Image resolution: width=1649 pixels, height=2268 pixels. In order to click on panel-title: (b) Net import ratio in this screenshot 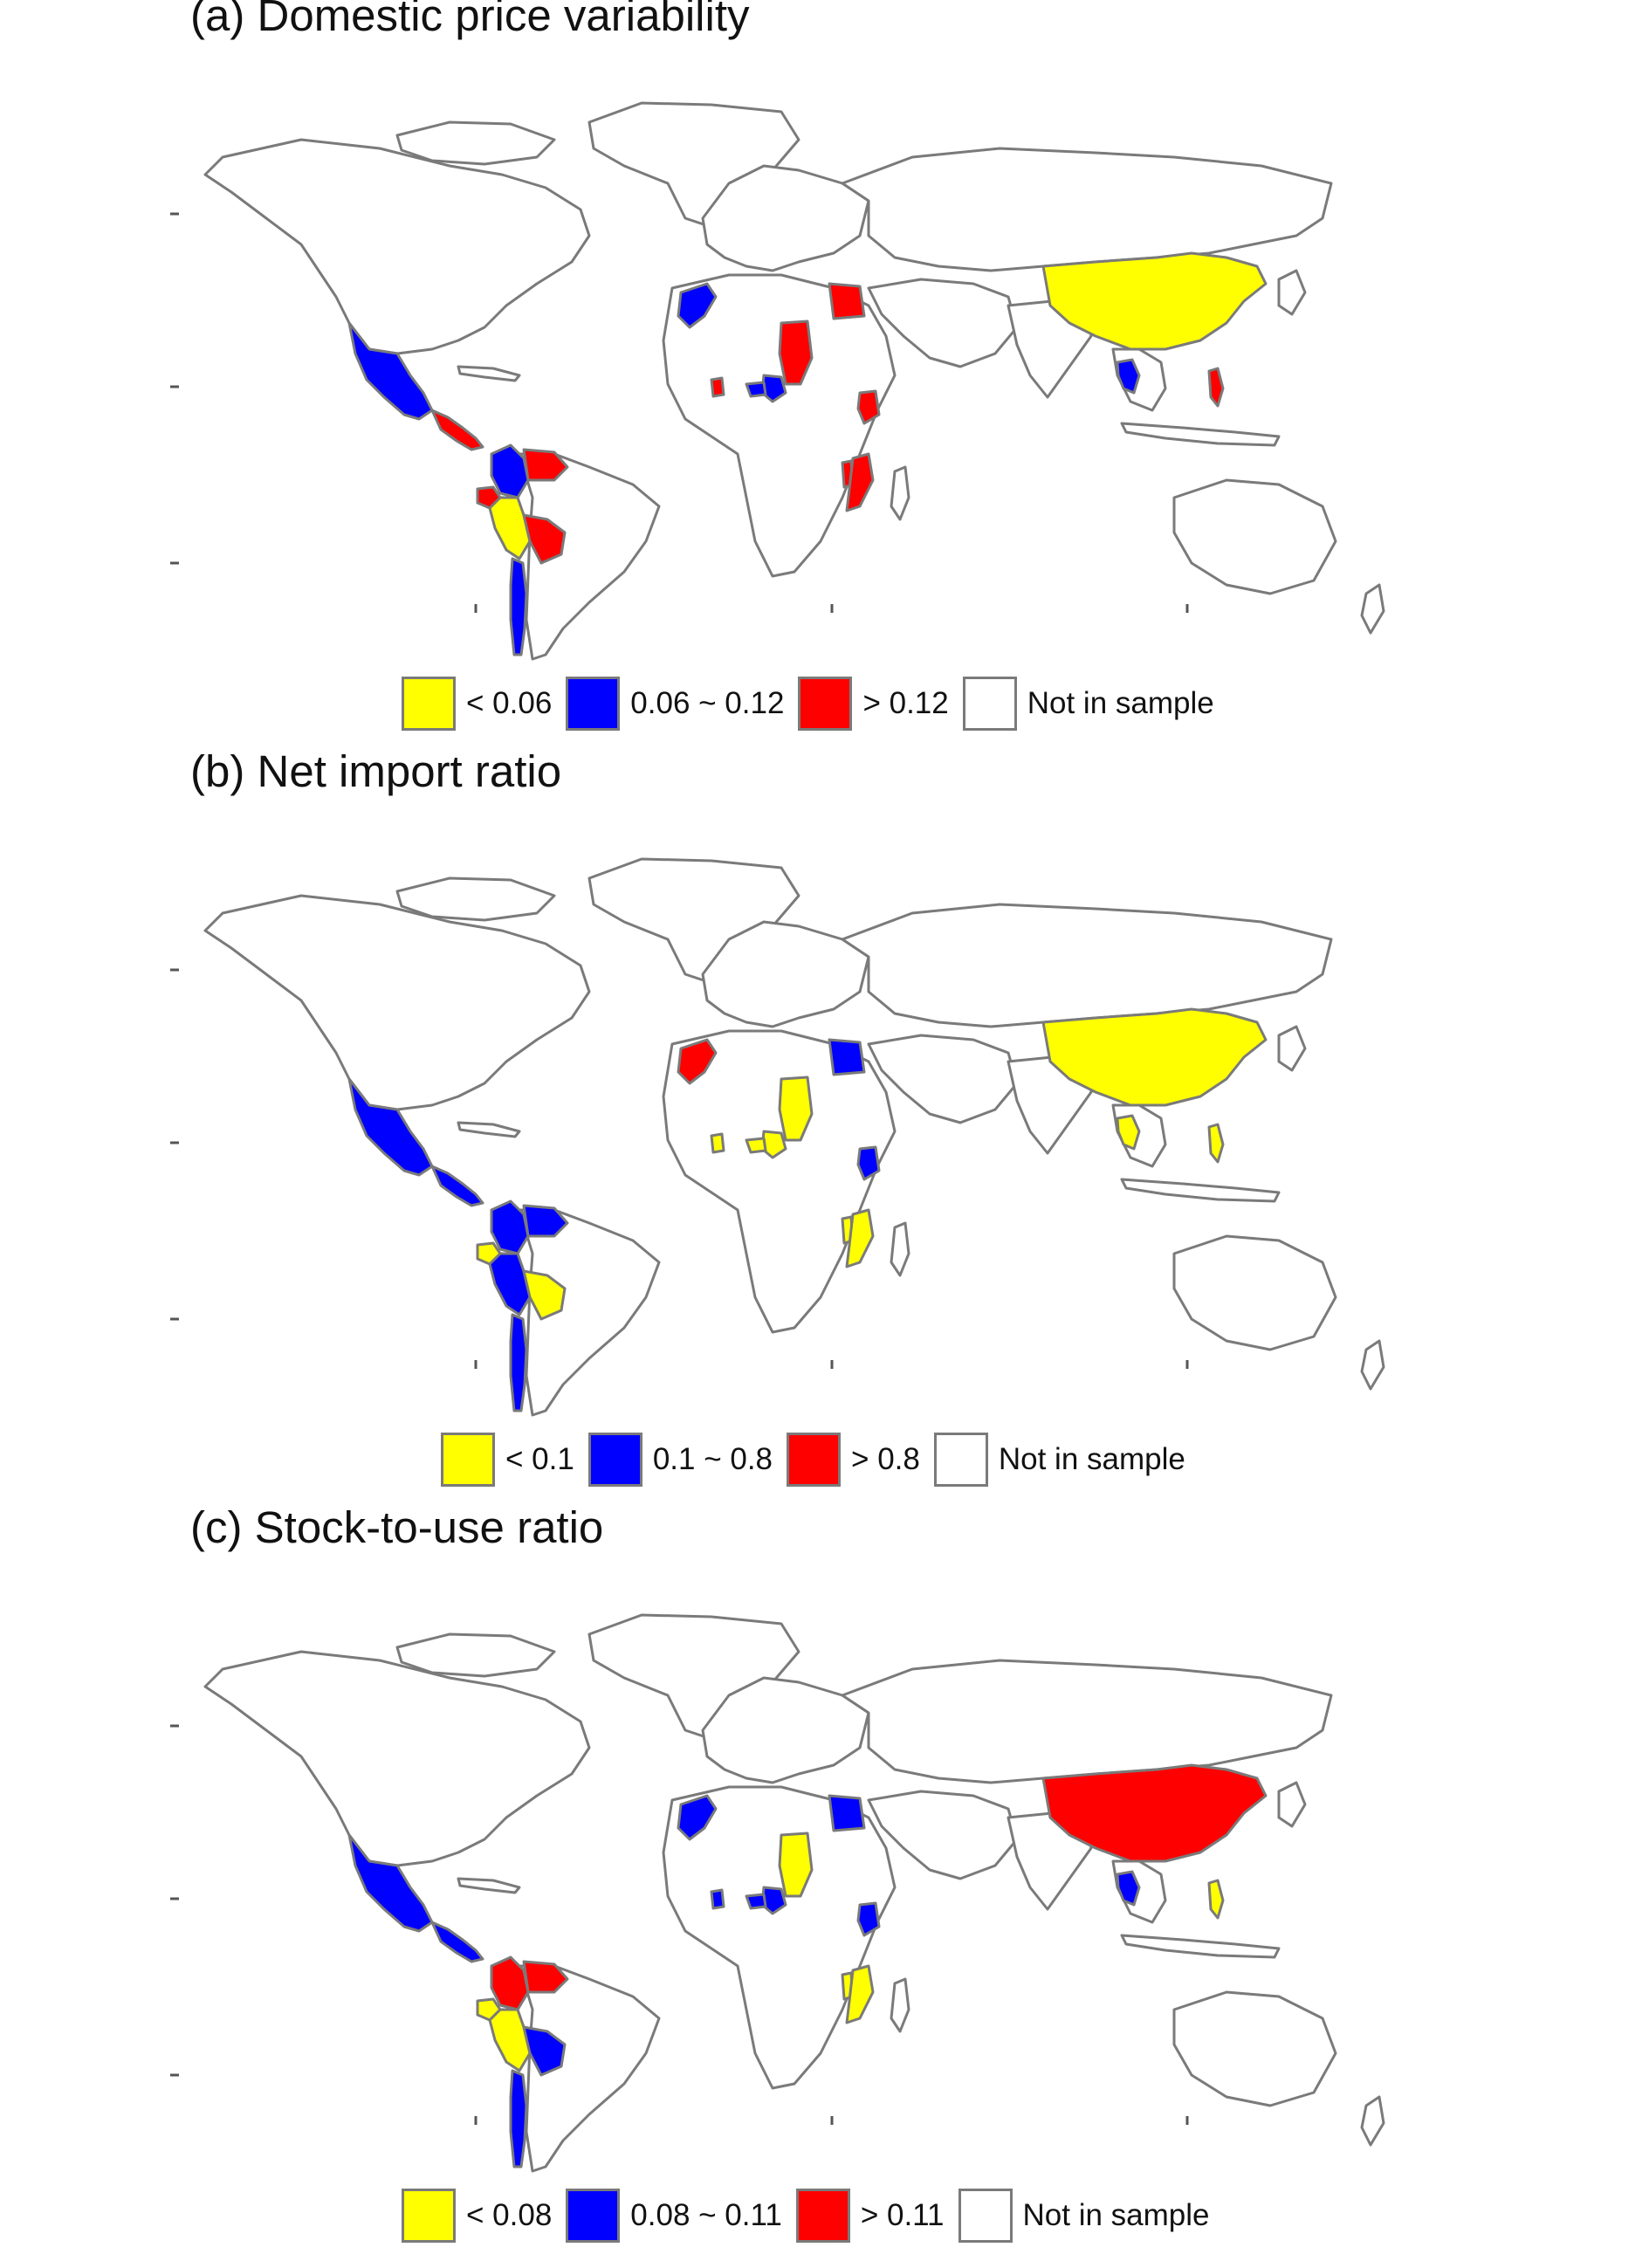, I will do `click(376, 771)`.